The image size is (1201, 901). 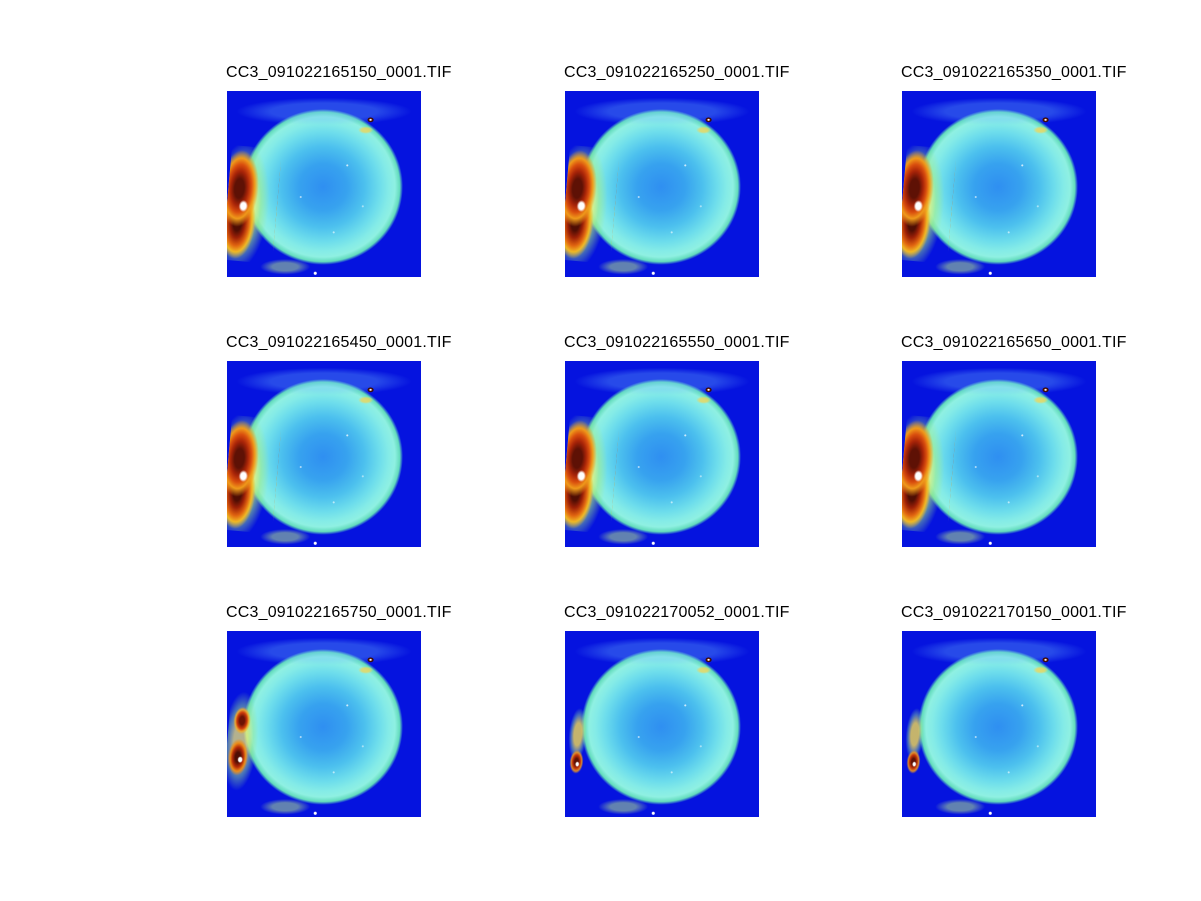 I want to click on subplot: CC3_091022165150_0001.TIF, so click(x=338, y=170).